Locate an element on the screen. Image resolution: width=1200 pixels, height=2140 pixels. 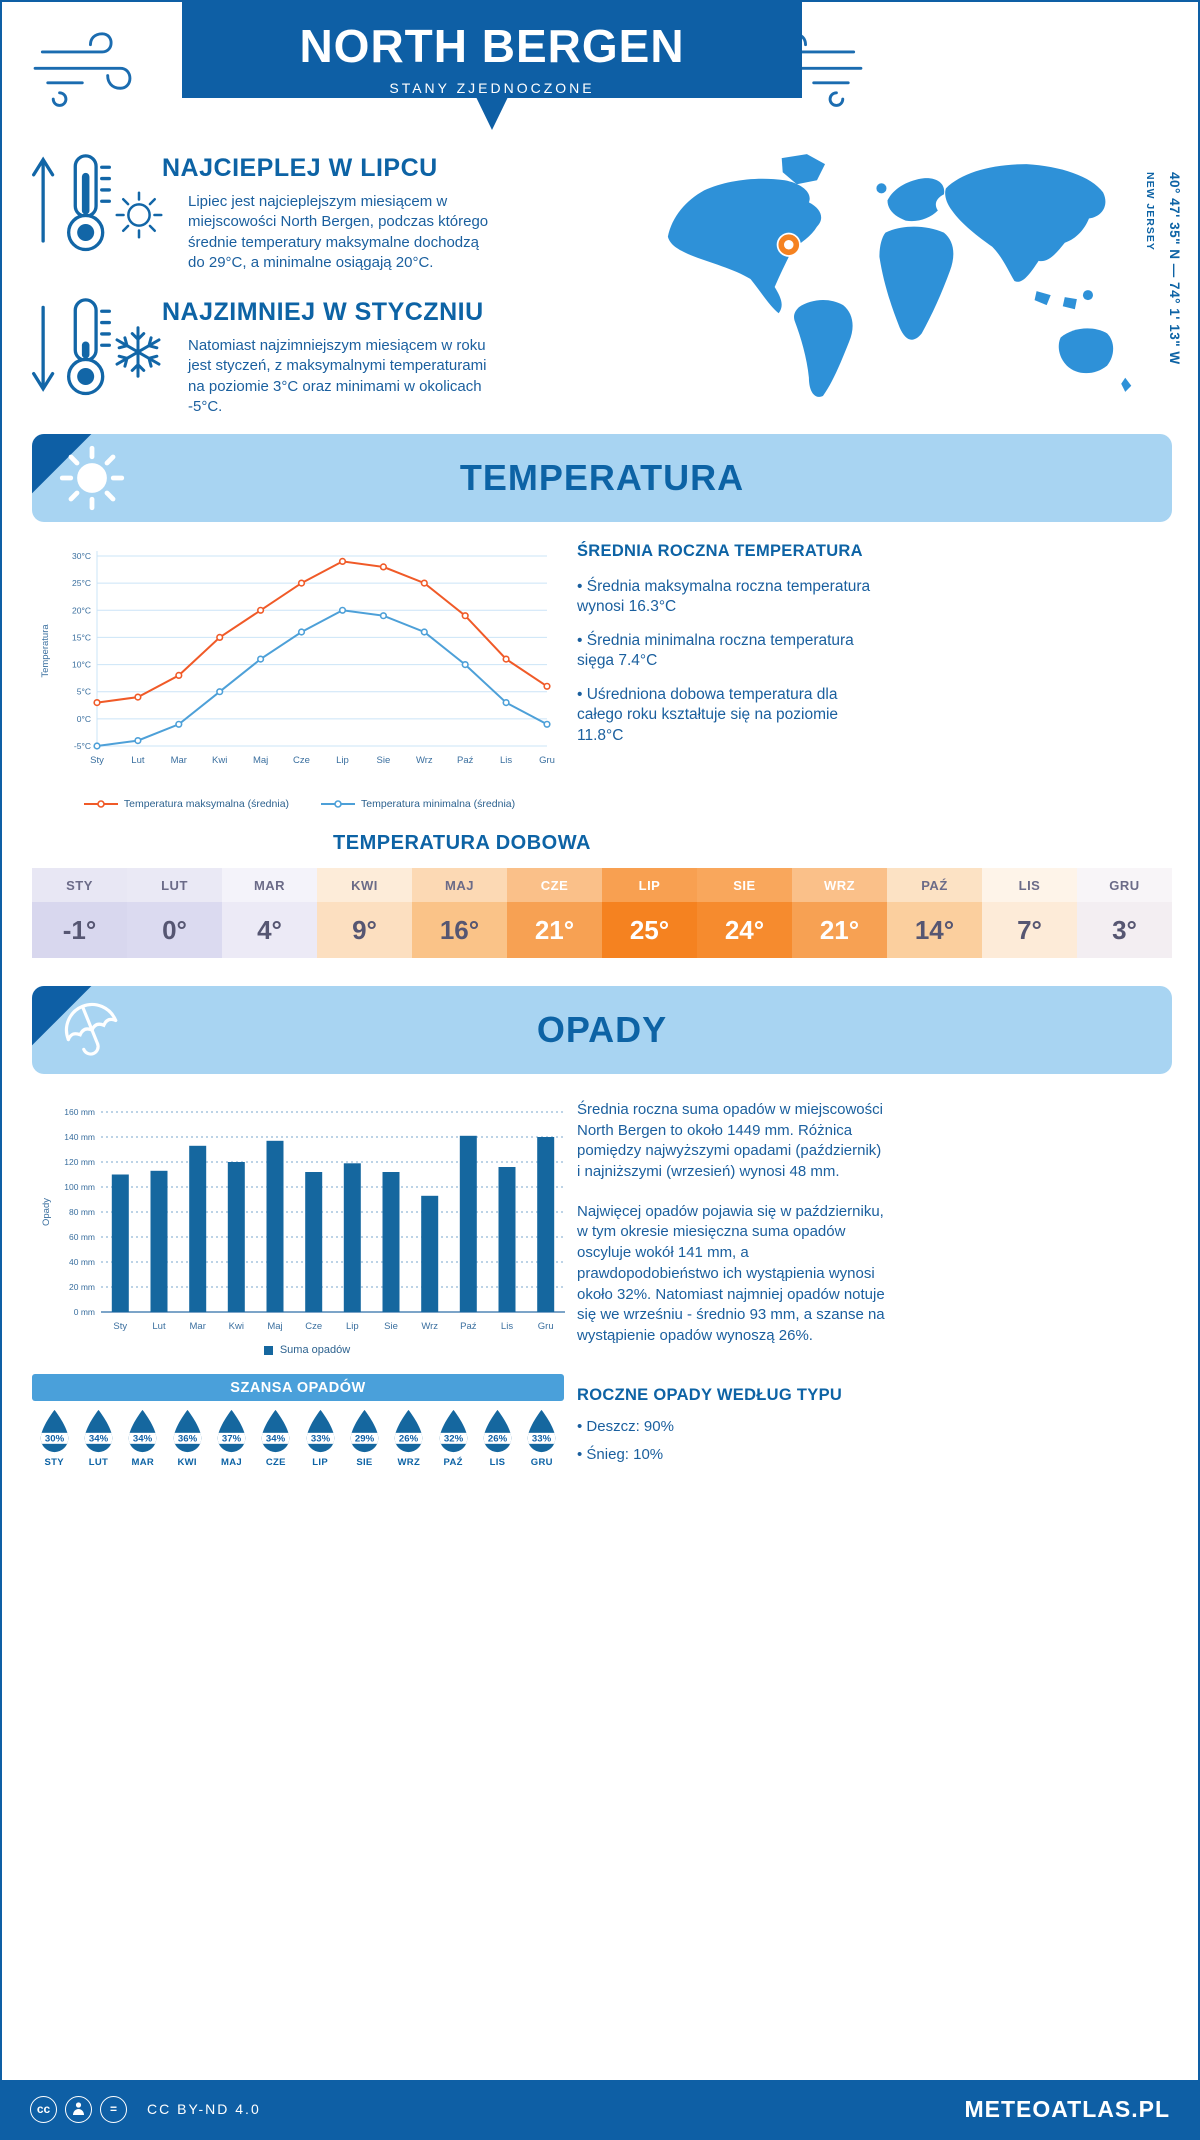
svg-text: Sty is located at coordinates (120, 1326).